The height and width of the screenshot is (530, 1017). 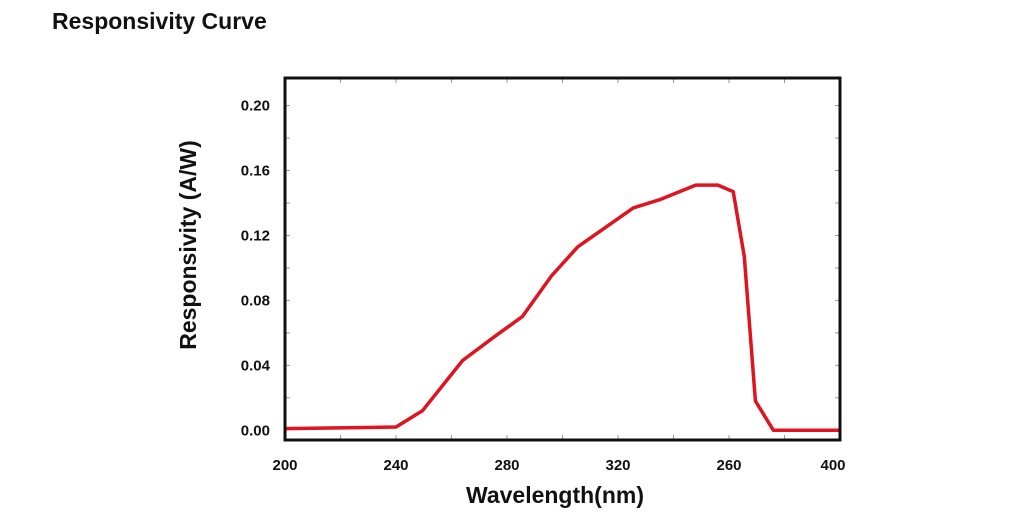 What do you see at coordinates (395, 465) in the screenshot?
I see `x-tick-label: 240` at bounding box center [395, 465].